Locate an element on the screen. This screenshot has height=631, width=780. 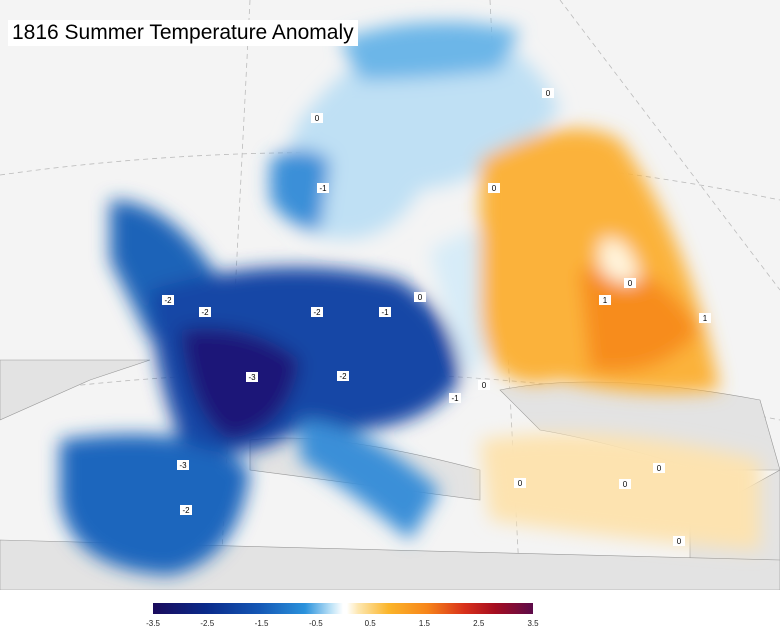
colorbar-tick-label: -2.5 is located at coordinates (207, 623).